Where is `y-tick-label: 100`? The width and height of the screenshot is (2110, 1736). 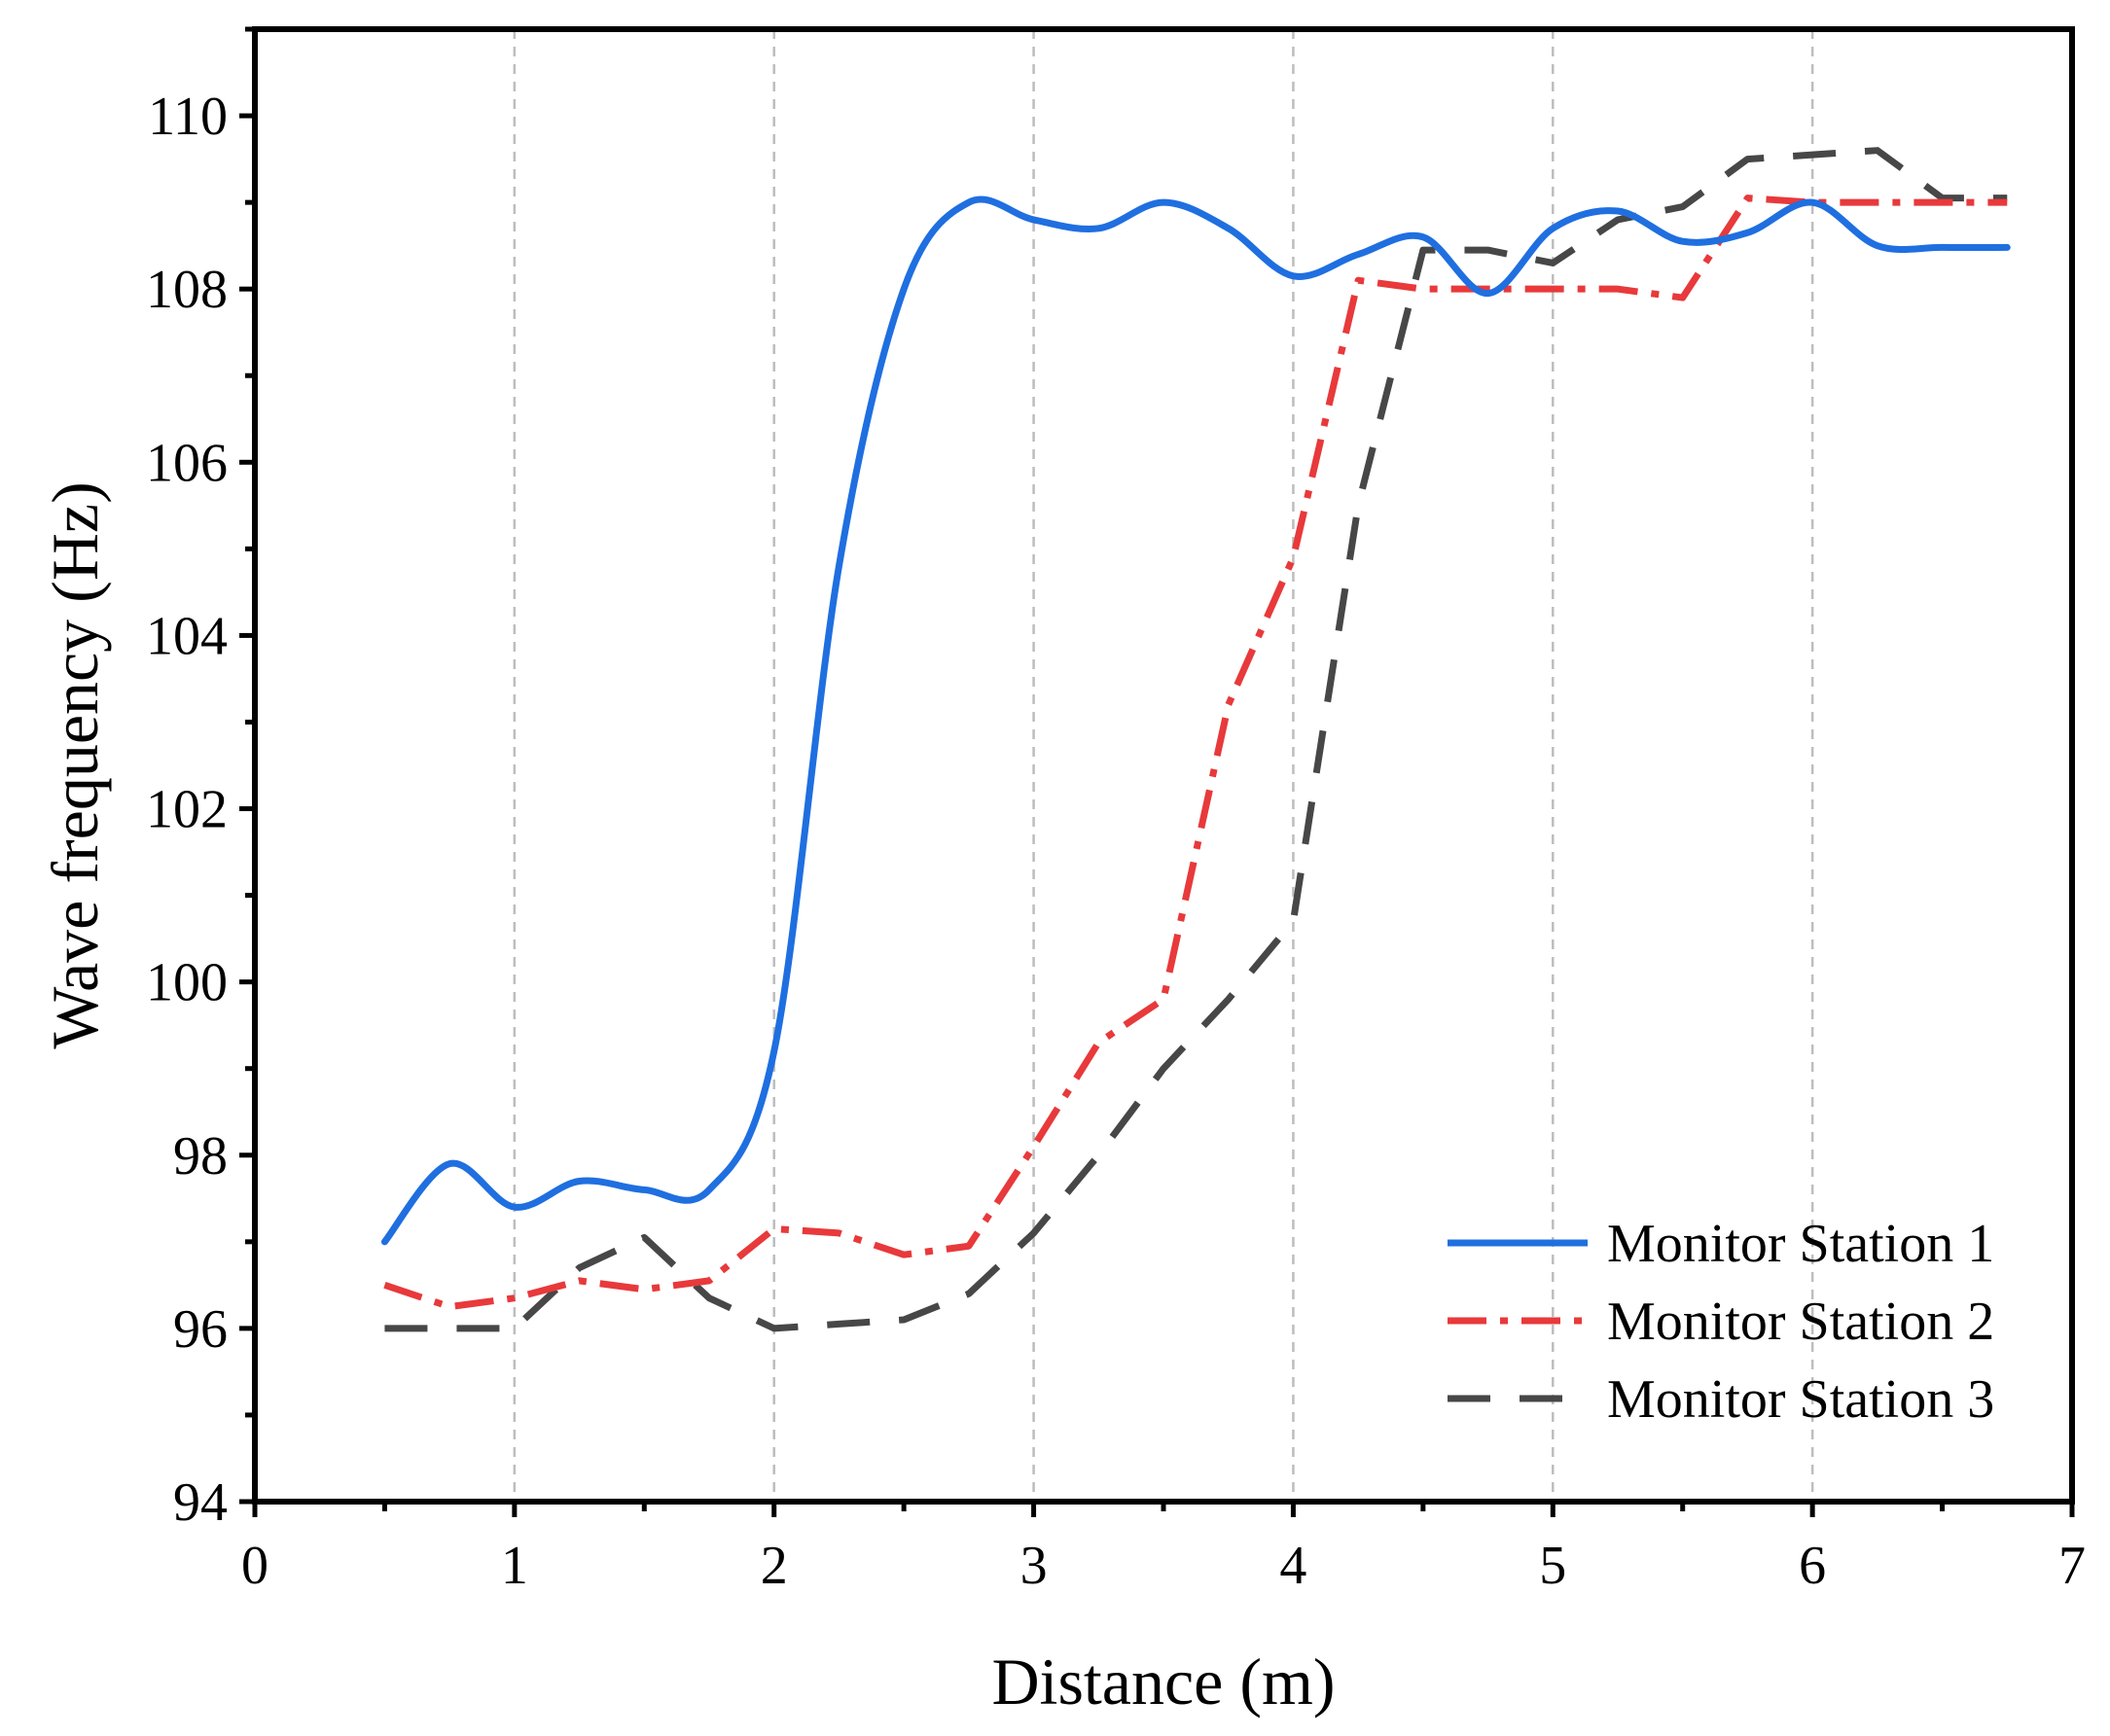 y-tick-label: 100 is located at coordinates (187, 983).